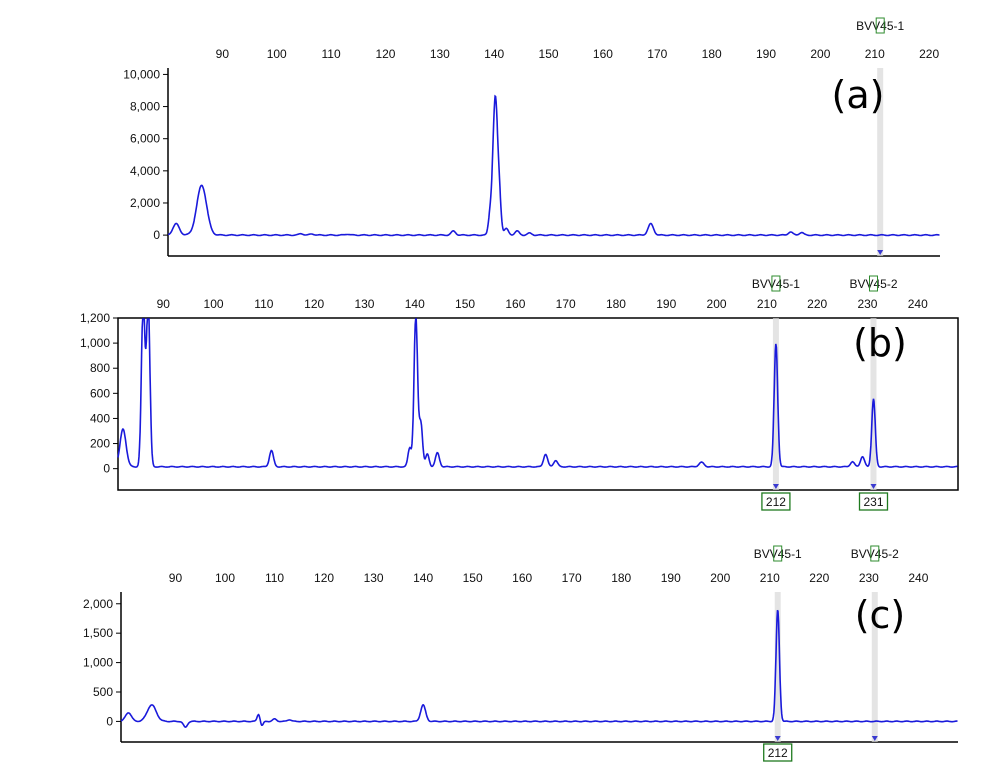 Image resolution: width=1000 pixels, height=774 pixels. I want to click on y-tick-label: 500, so click(103, 692).